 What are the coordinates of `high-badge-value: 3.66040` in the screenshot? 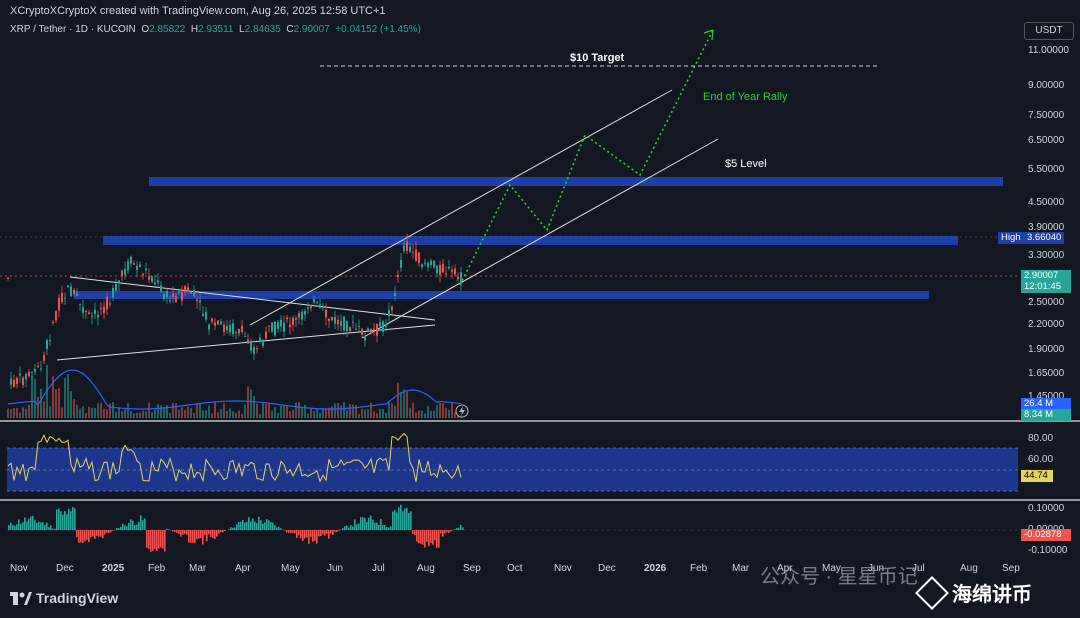 It's located at (1044, 238).